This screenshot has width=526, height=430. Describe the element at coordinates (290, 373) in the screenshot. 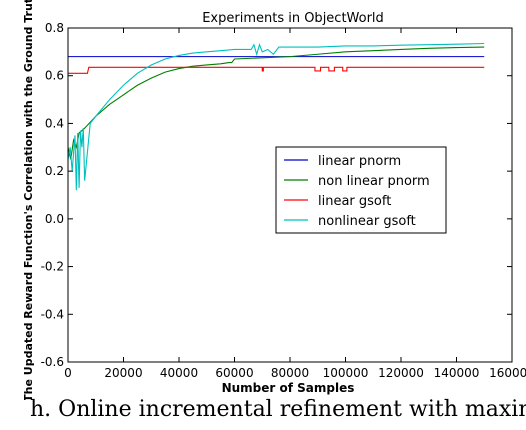

I see `x-tick-label: 80000` at that location.